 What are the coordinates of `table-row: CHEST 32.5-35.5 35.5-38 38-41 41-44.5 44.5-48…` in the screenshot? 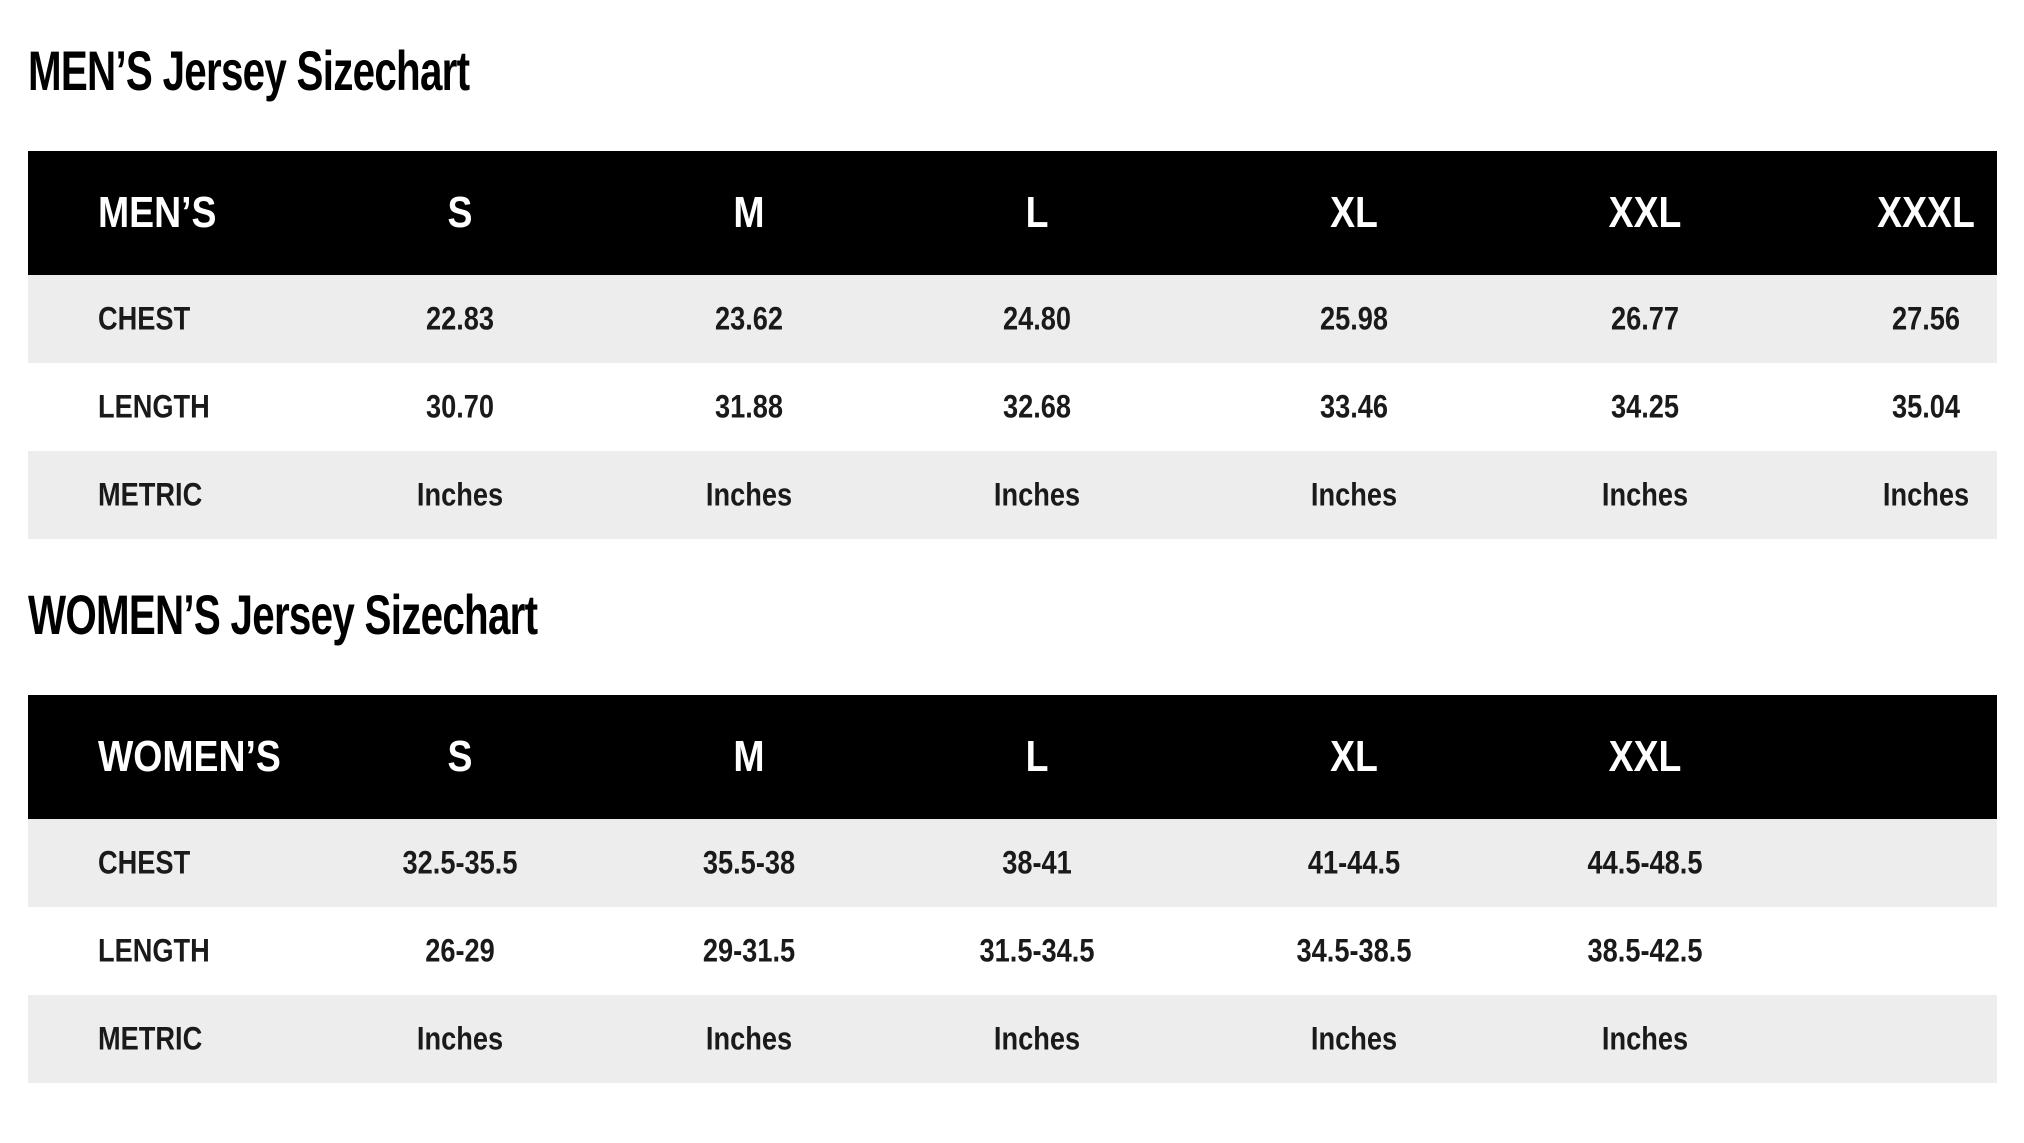 It's located at (1012, 863).